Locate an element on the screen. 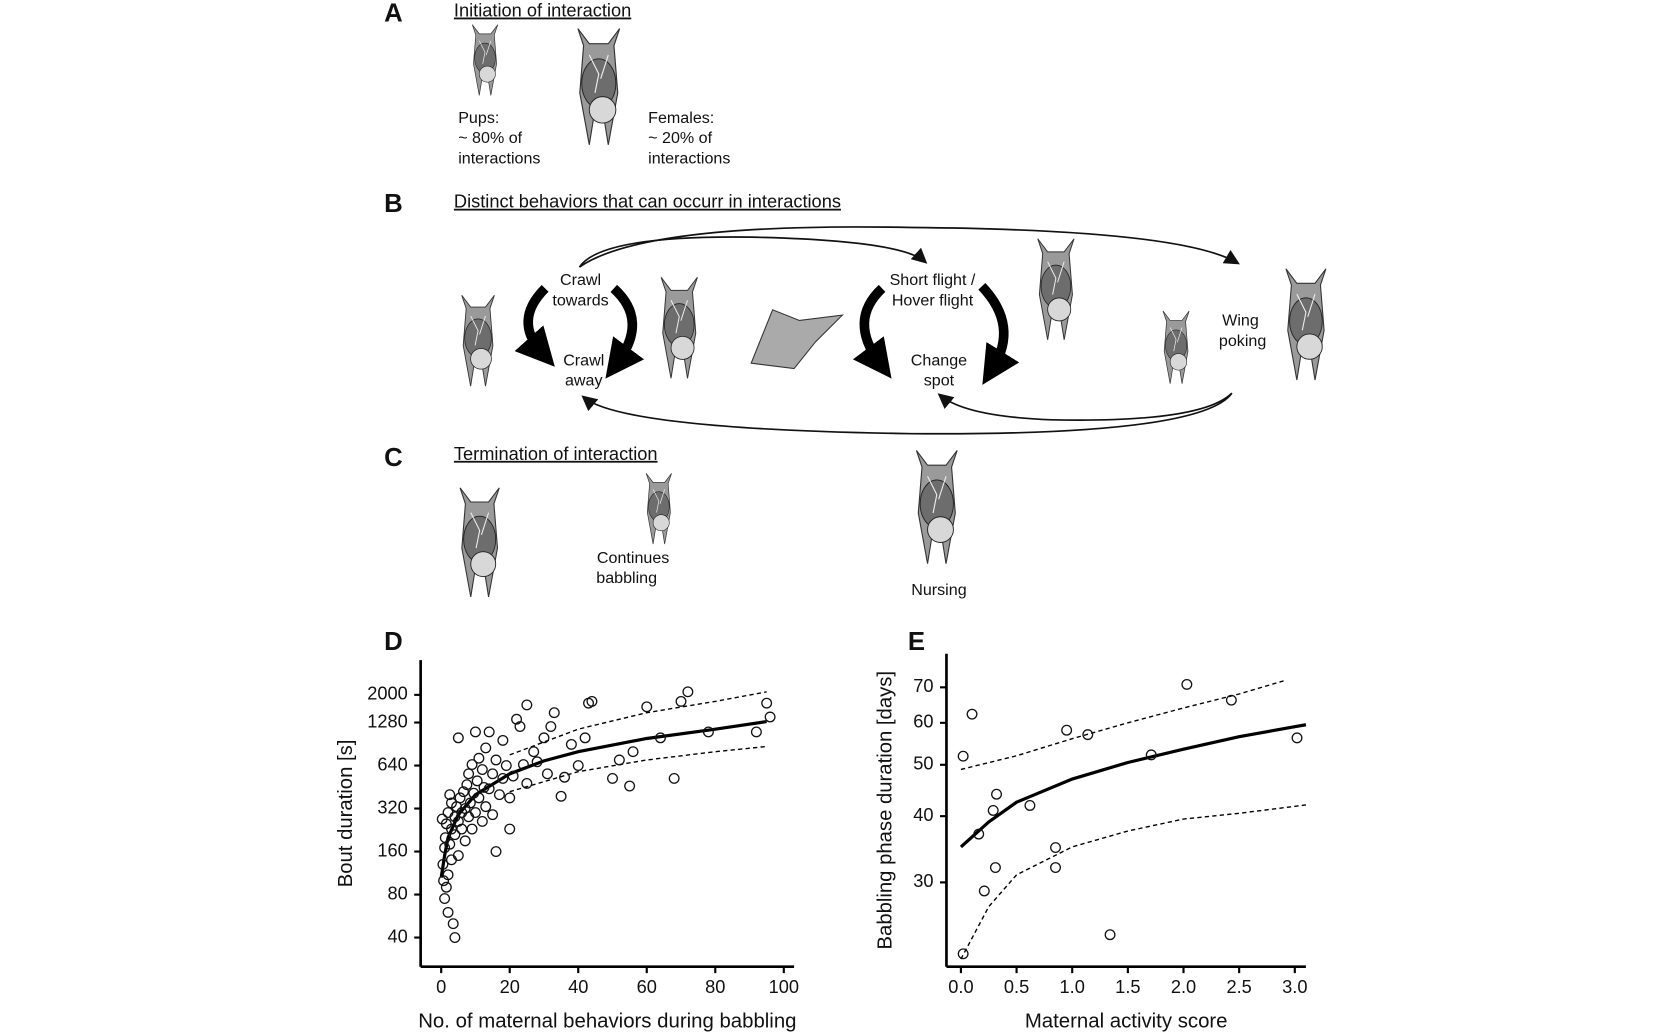  x-tick-label: 20 is located at coordinates (510, 987).